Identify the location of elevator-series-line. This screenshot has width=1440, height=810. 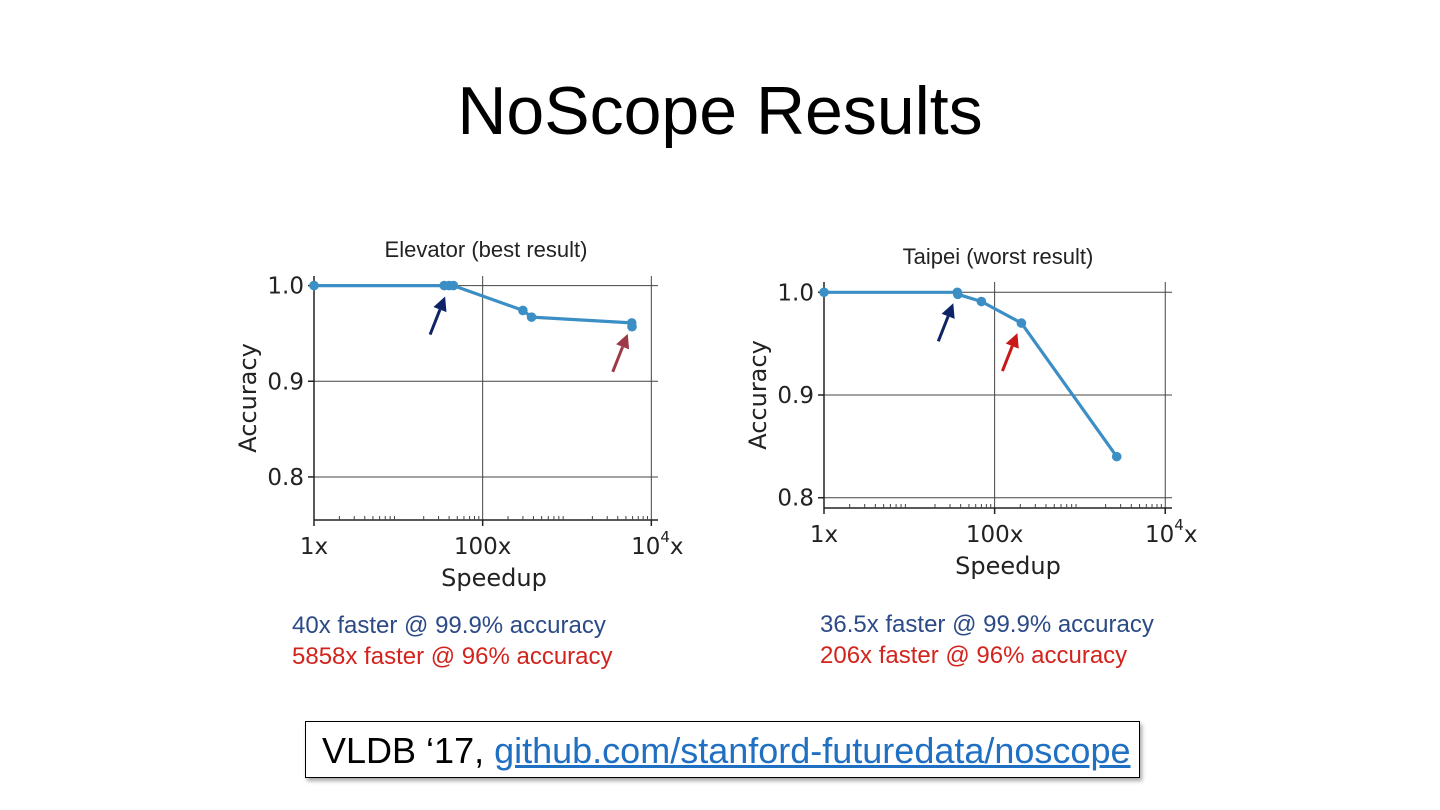
(474, 305).